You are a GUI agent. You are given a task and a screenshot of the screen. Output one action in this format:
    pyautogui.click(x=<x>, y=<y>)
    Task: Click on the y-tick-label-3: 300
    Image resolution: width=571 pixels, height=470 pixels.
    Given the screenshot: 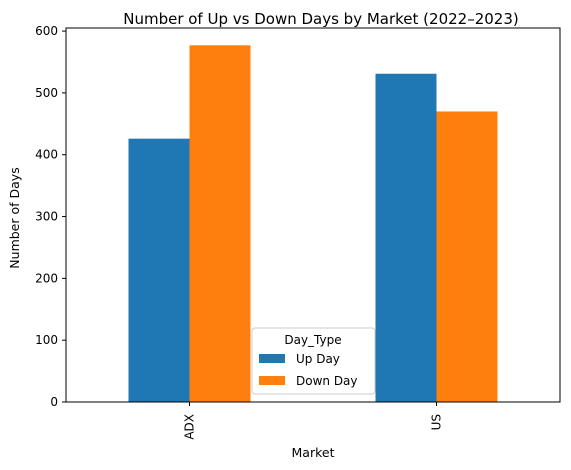 What is the action you would take?
    pyautogui.click(x=46, y=217)
    